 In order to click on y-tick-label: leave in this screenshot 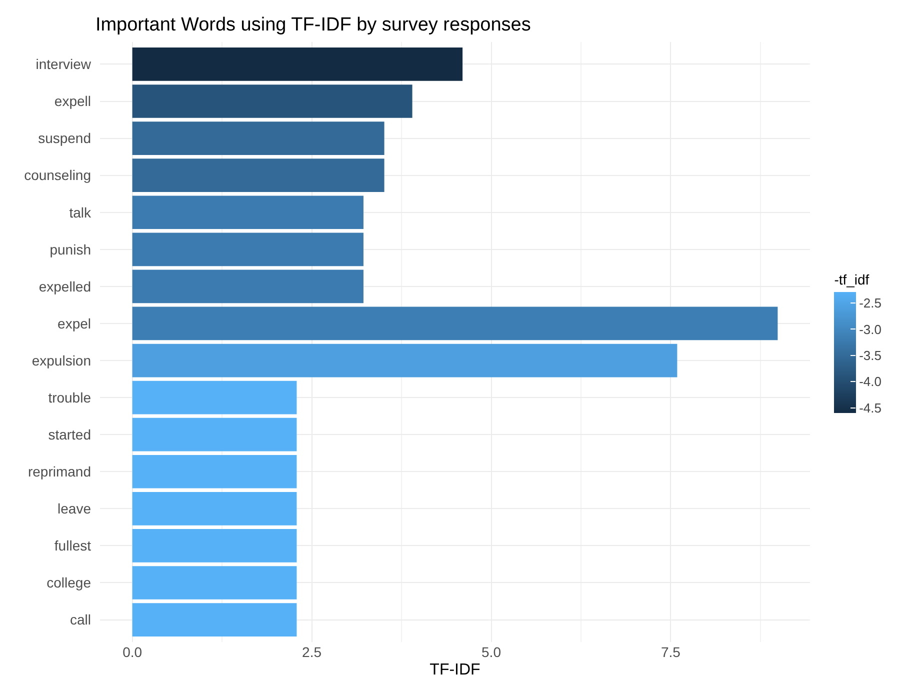, I will do `click(75, 508)`.